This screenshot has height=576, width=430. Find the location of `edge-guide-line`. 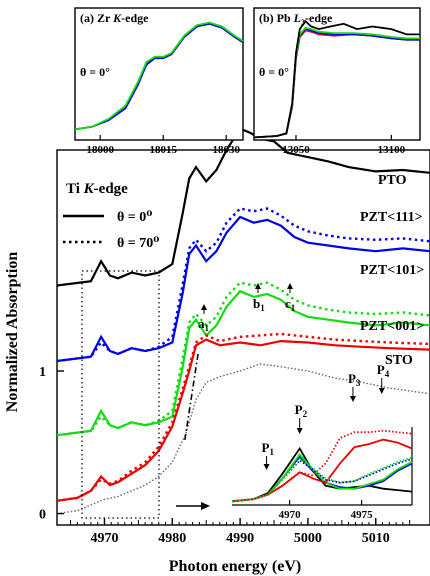

edge-guide-line is located at coordinates (191, 398).